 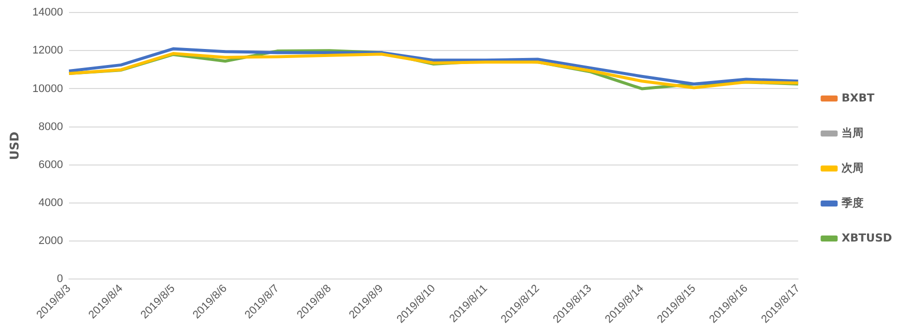 What do you see at coordinates (50, 126) in the screenshot?
I see `y-tick-label: 8000` at bounding box center [50, 126].